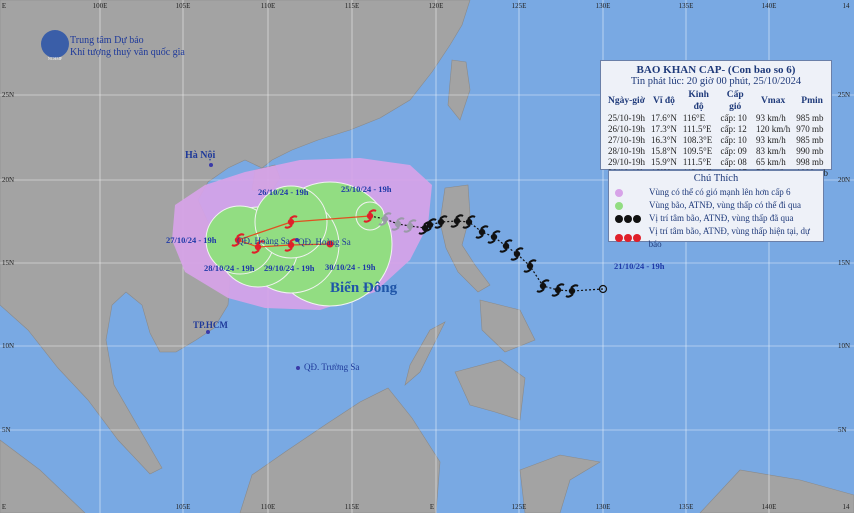  What do you see at coordinates (283, 192) in the screenshot?
I see `track-label: 26/10/24 - 19h` at bounding box center [283, 192].